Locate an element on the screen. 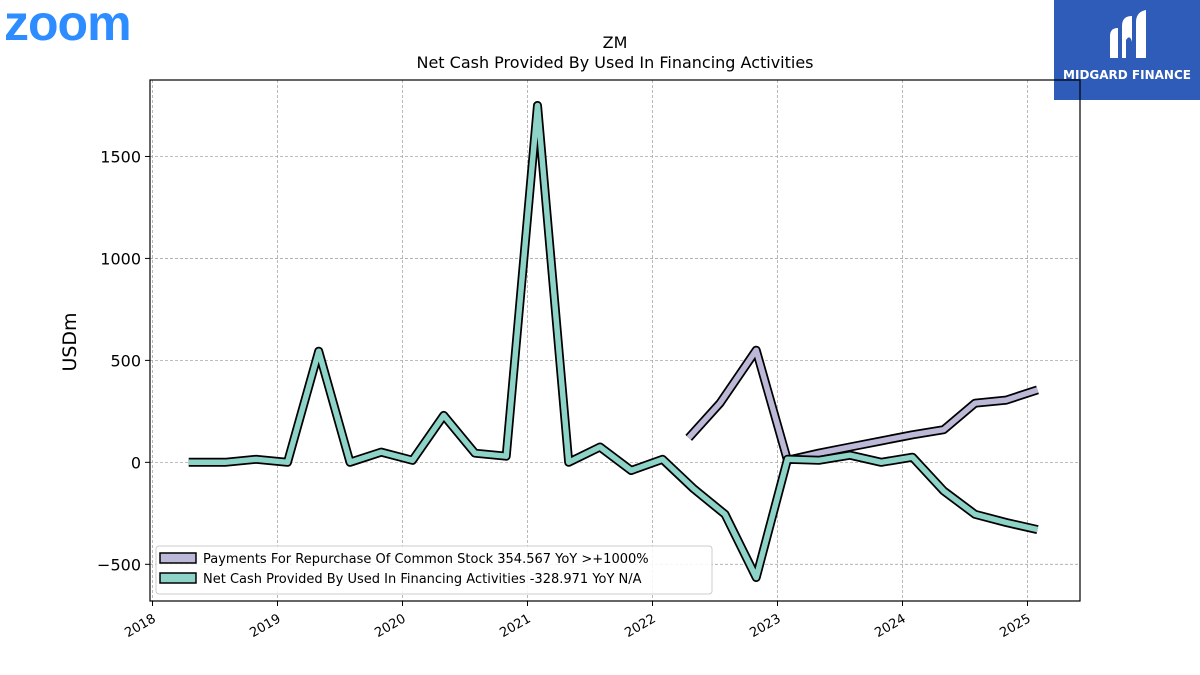  zoom-logo: zoom is located at coordinates (68, 25).